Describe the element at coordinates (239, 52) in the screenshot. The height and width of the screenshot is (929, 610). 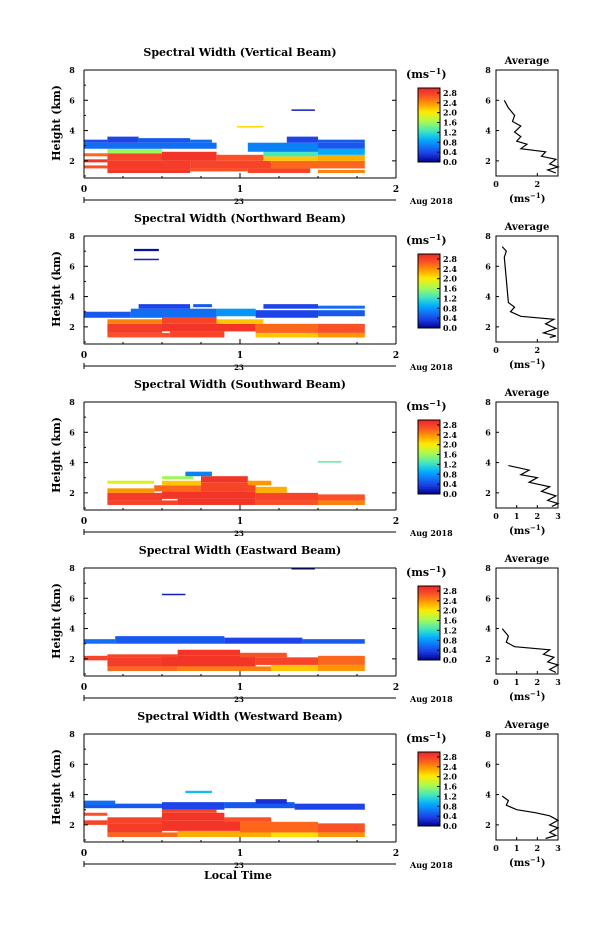
I see `panel-title: Spectral Width (Vertical Beam)` at that location.